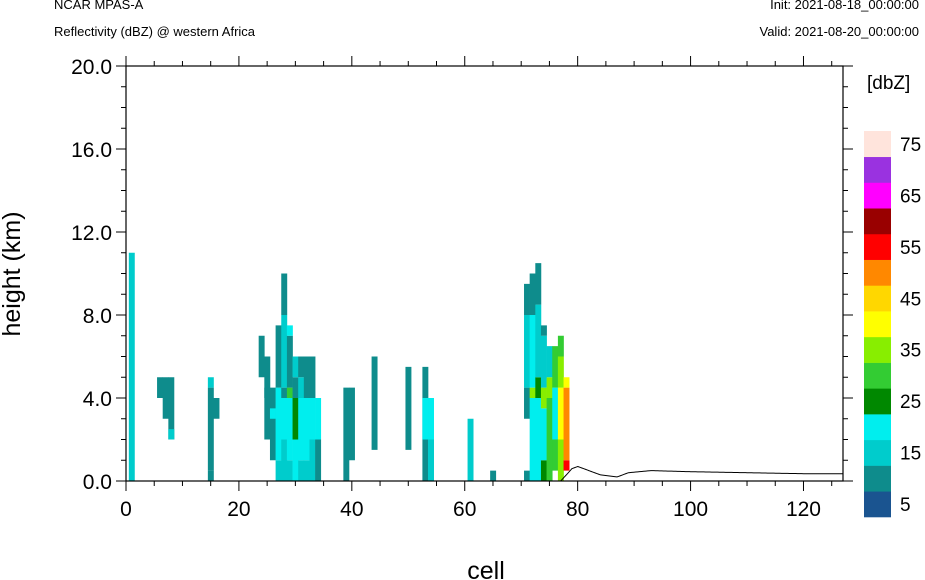 The image size is (925, 580). I want to click on colorbar-label: 55, so click(910, 248).